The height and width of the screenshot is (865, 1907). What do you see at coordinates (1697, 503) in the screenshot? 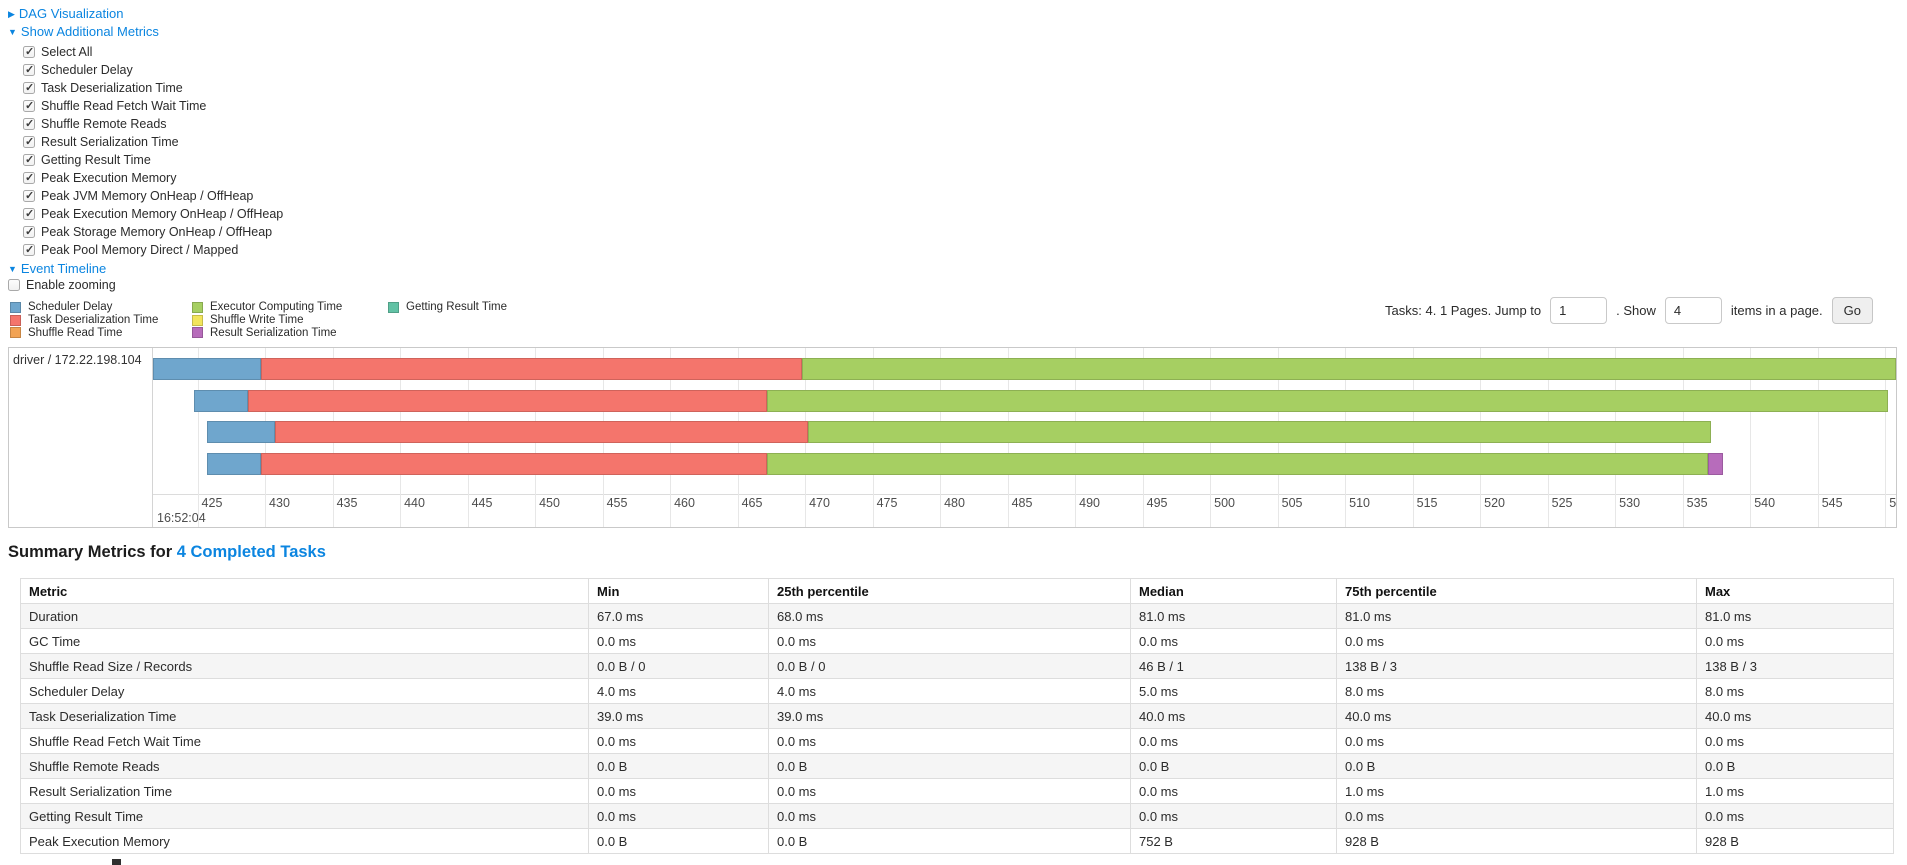
I see `timeline-tick-label: 535` at bounding box center [1697, 503].